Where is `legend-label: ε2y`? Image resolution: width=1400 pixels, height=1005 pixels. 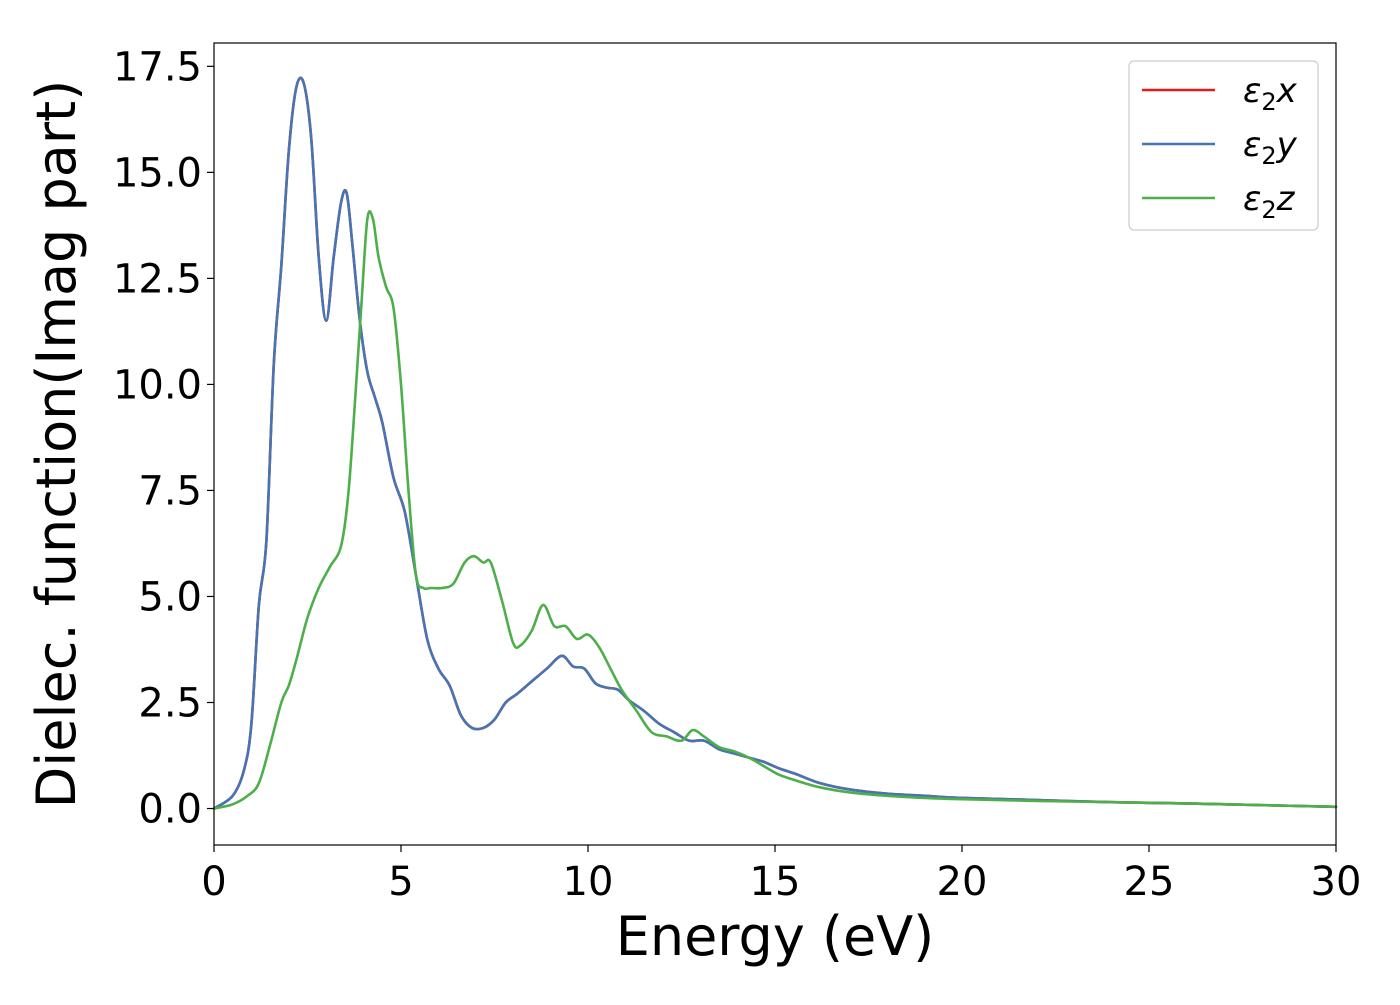
legend-label: ε2y is located at coordinates (1270, 147).